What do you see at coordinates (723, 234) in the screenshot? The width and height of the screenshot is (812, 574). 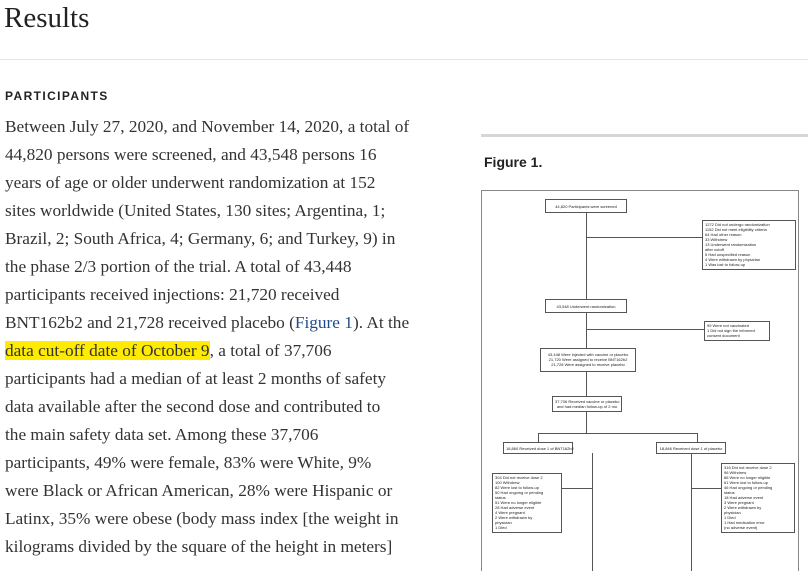 I see `excluded-line: 64 Had other reason` at bounding box center [723, 234].